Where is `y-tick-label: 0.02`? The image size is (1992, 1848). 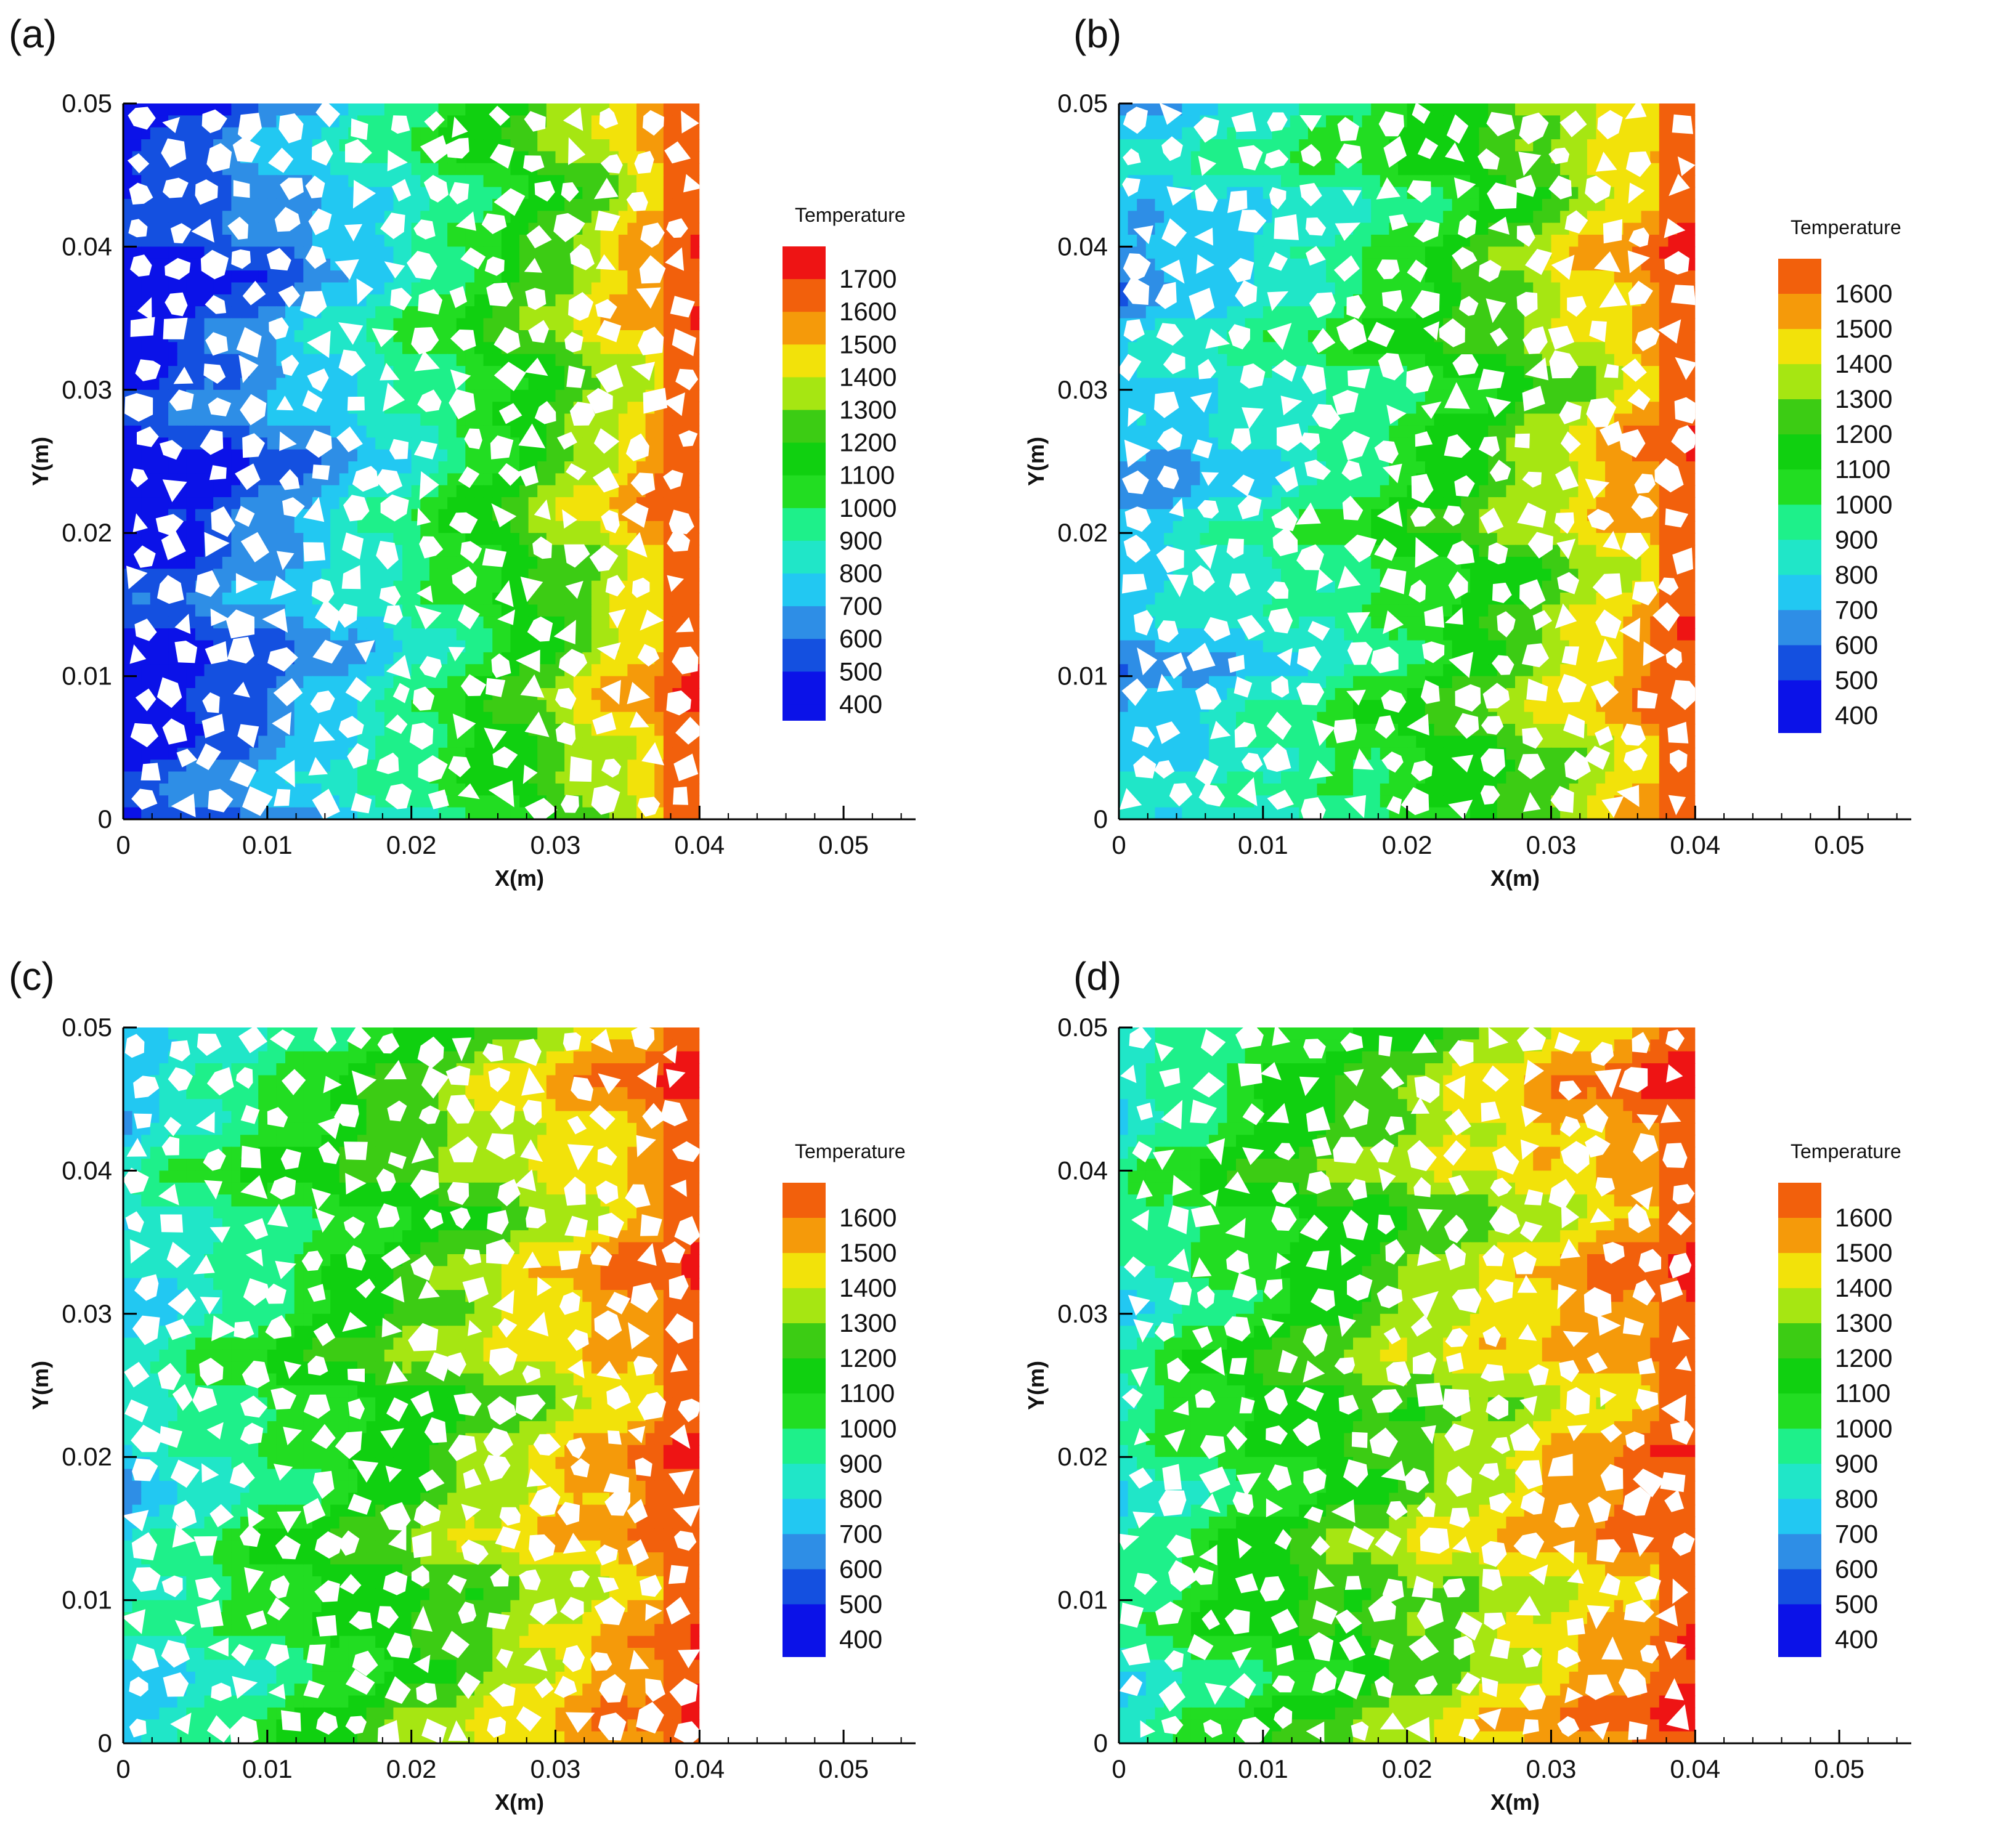 y-tick-label: 0.02 is located at coordinates (87, 532).